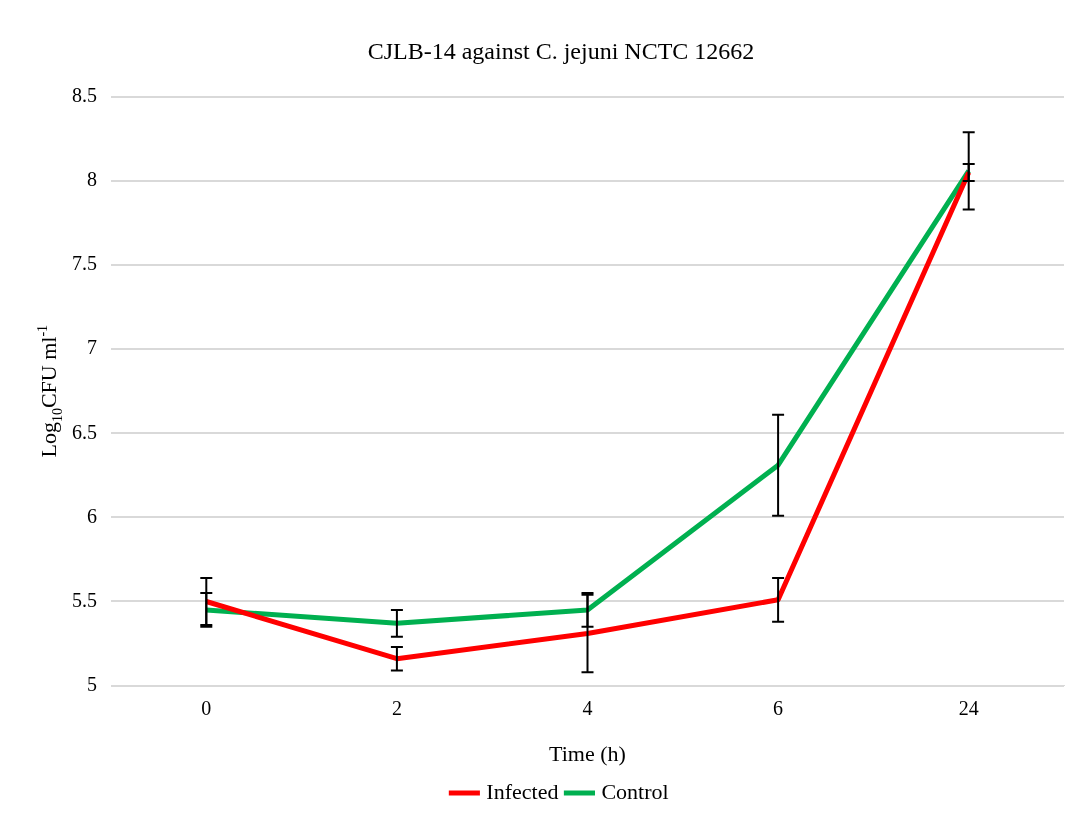 The image size is (1092, 832). What do you see at coordinates (84, 431) in the screenshot?
I see `y-tick-label: 6.5` at bounding box center [84, 431].